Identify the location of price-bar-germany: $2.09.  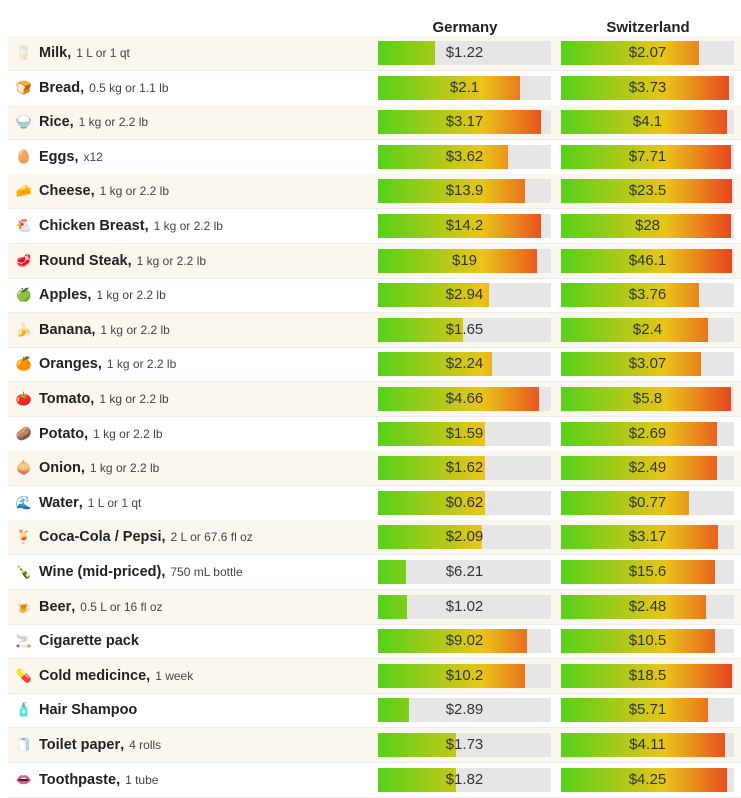
(464, 537).